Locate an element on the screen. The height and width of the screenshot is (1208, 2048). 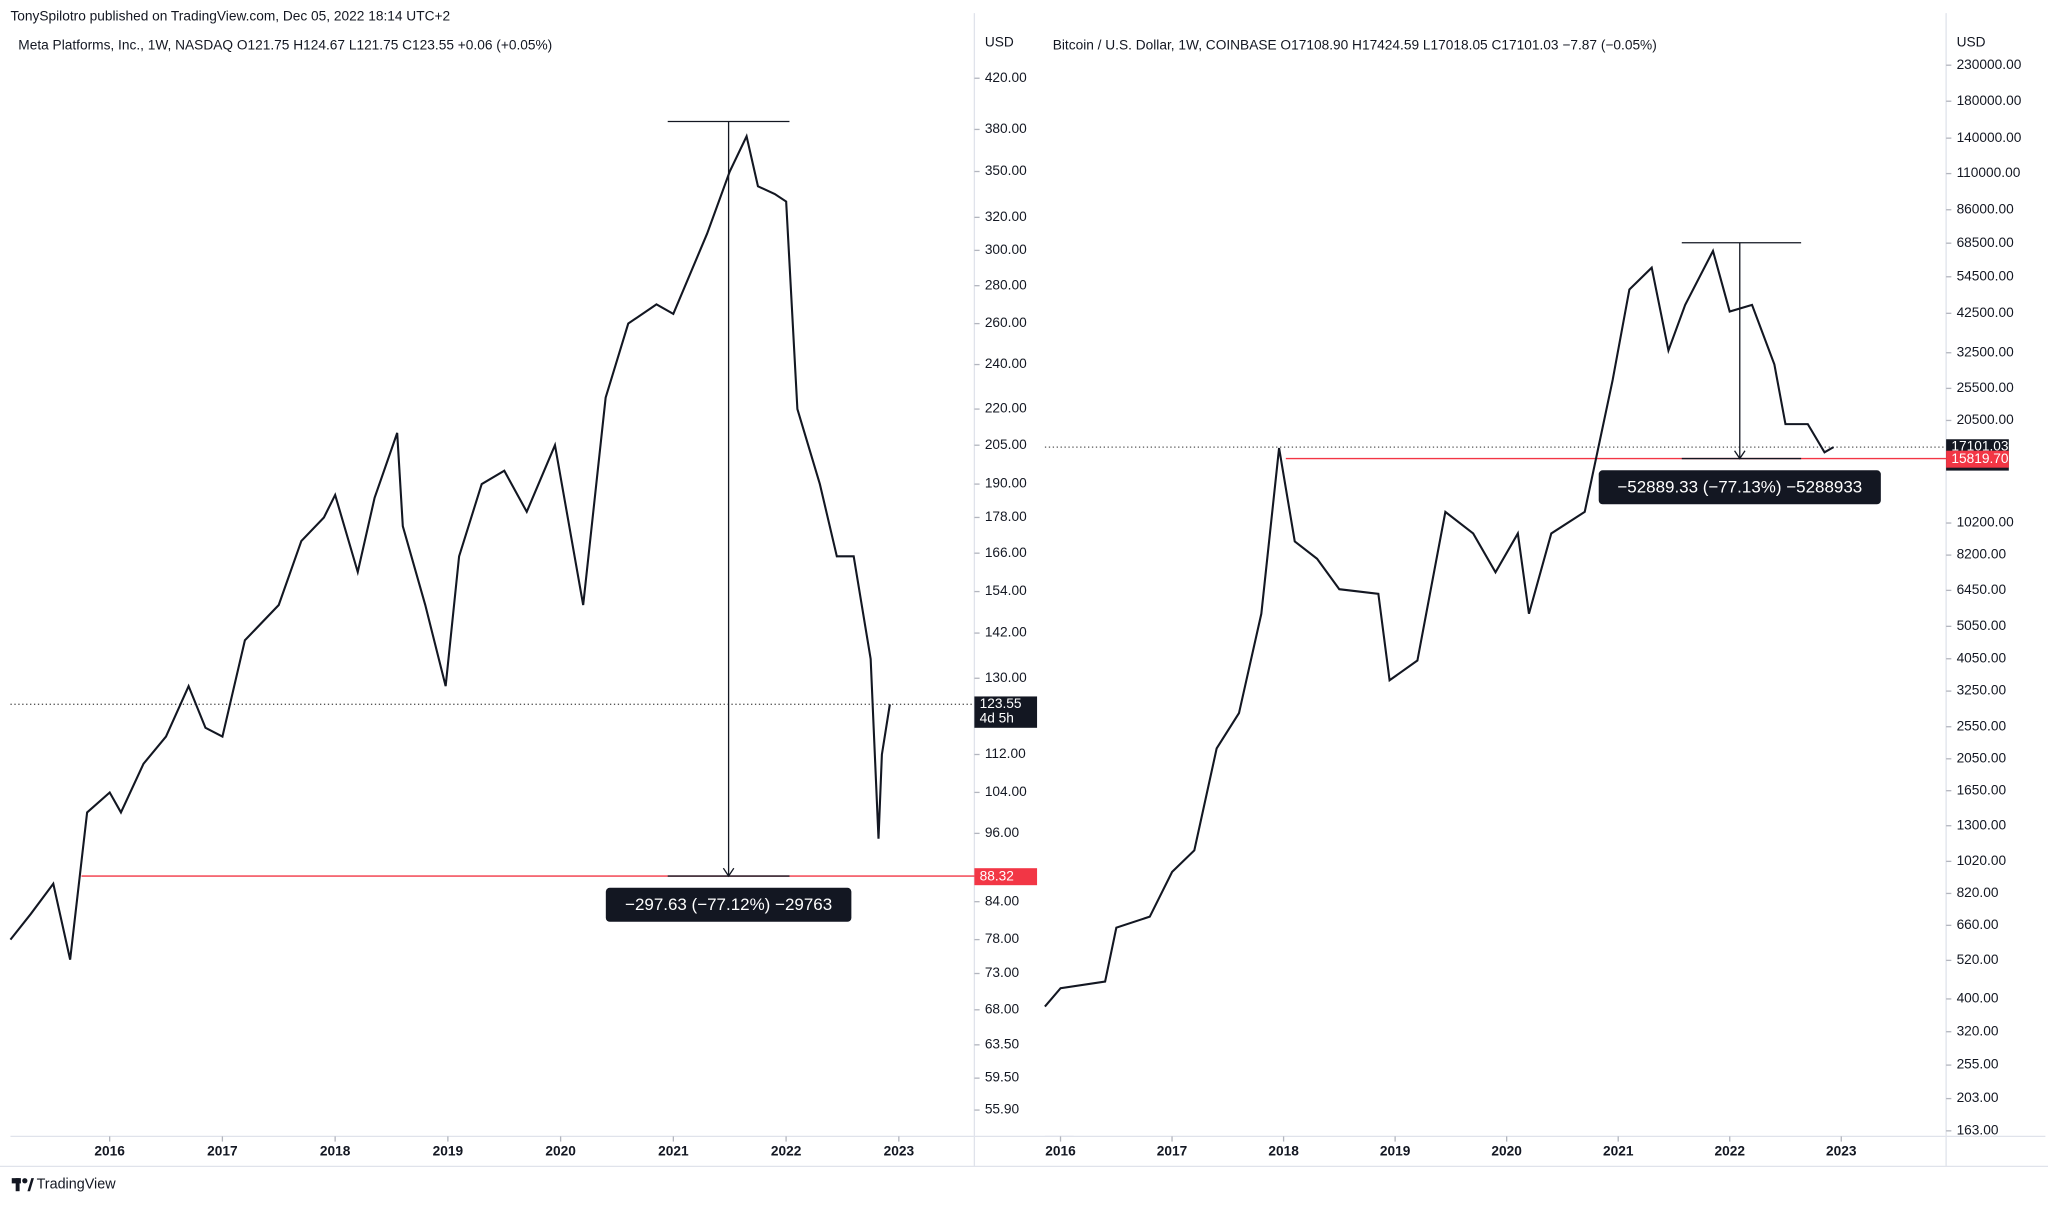
y-tick-label: 20500.00 is located at coordinates (1986, 419).